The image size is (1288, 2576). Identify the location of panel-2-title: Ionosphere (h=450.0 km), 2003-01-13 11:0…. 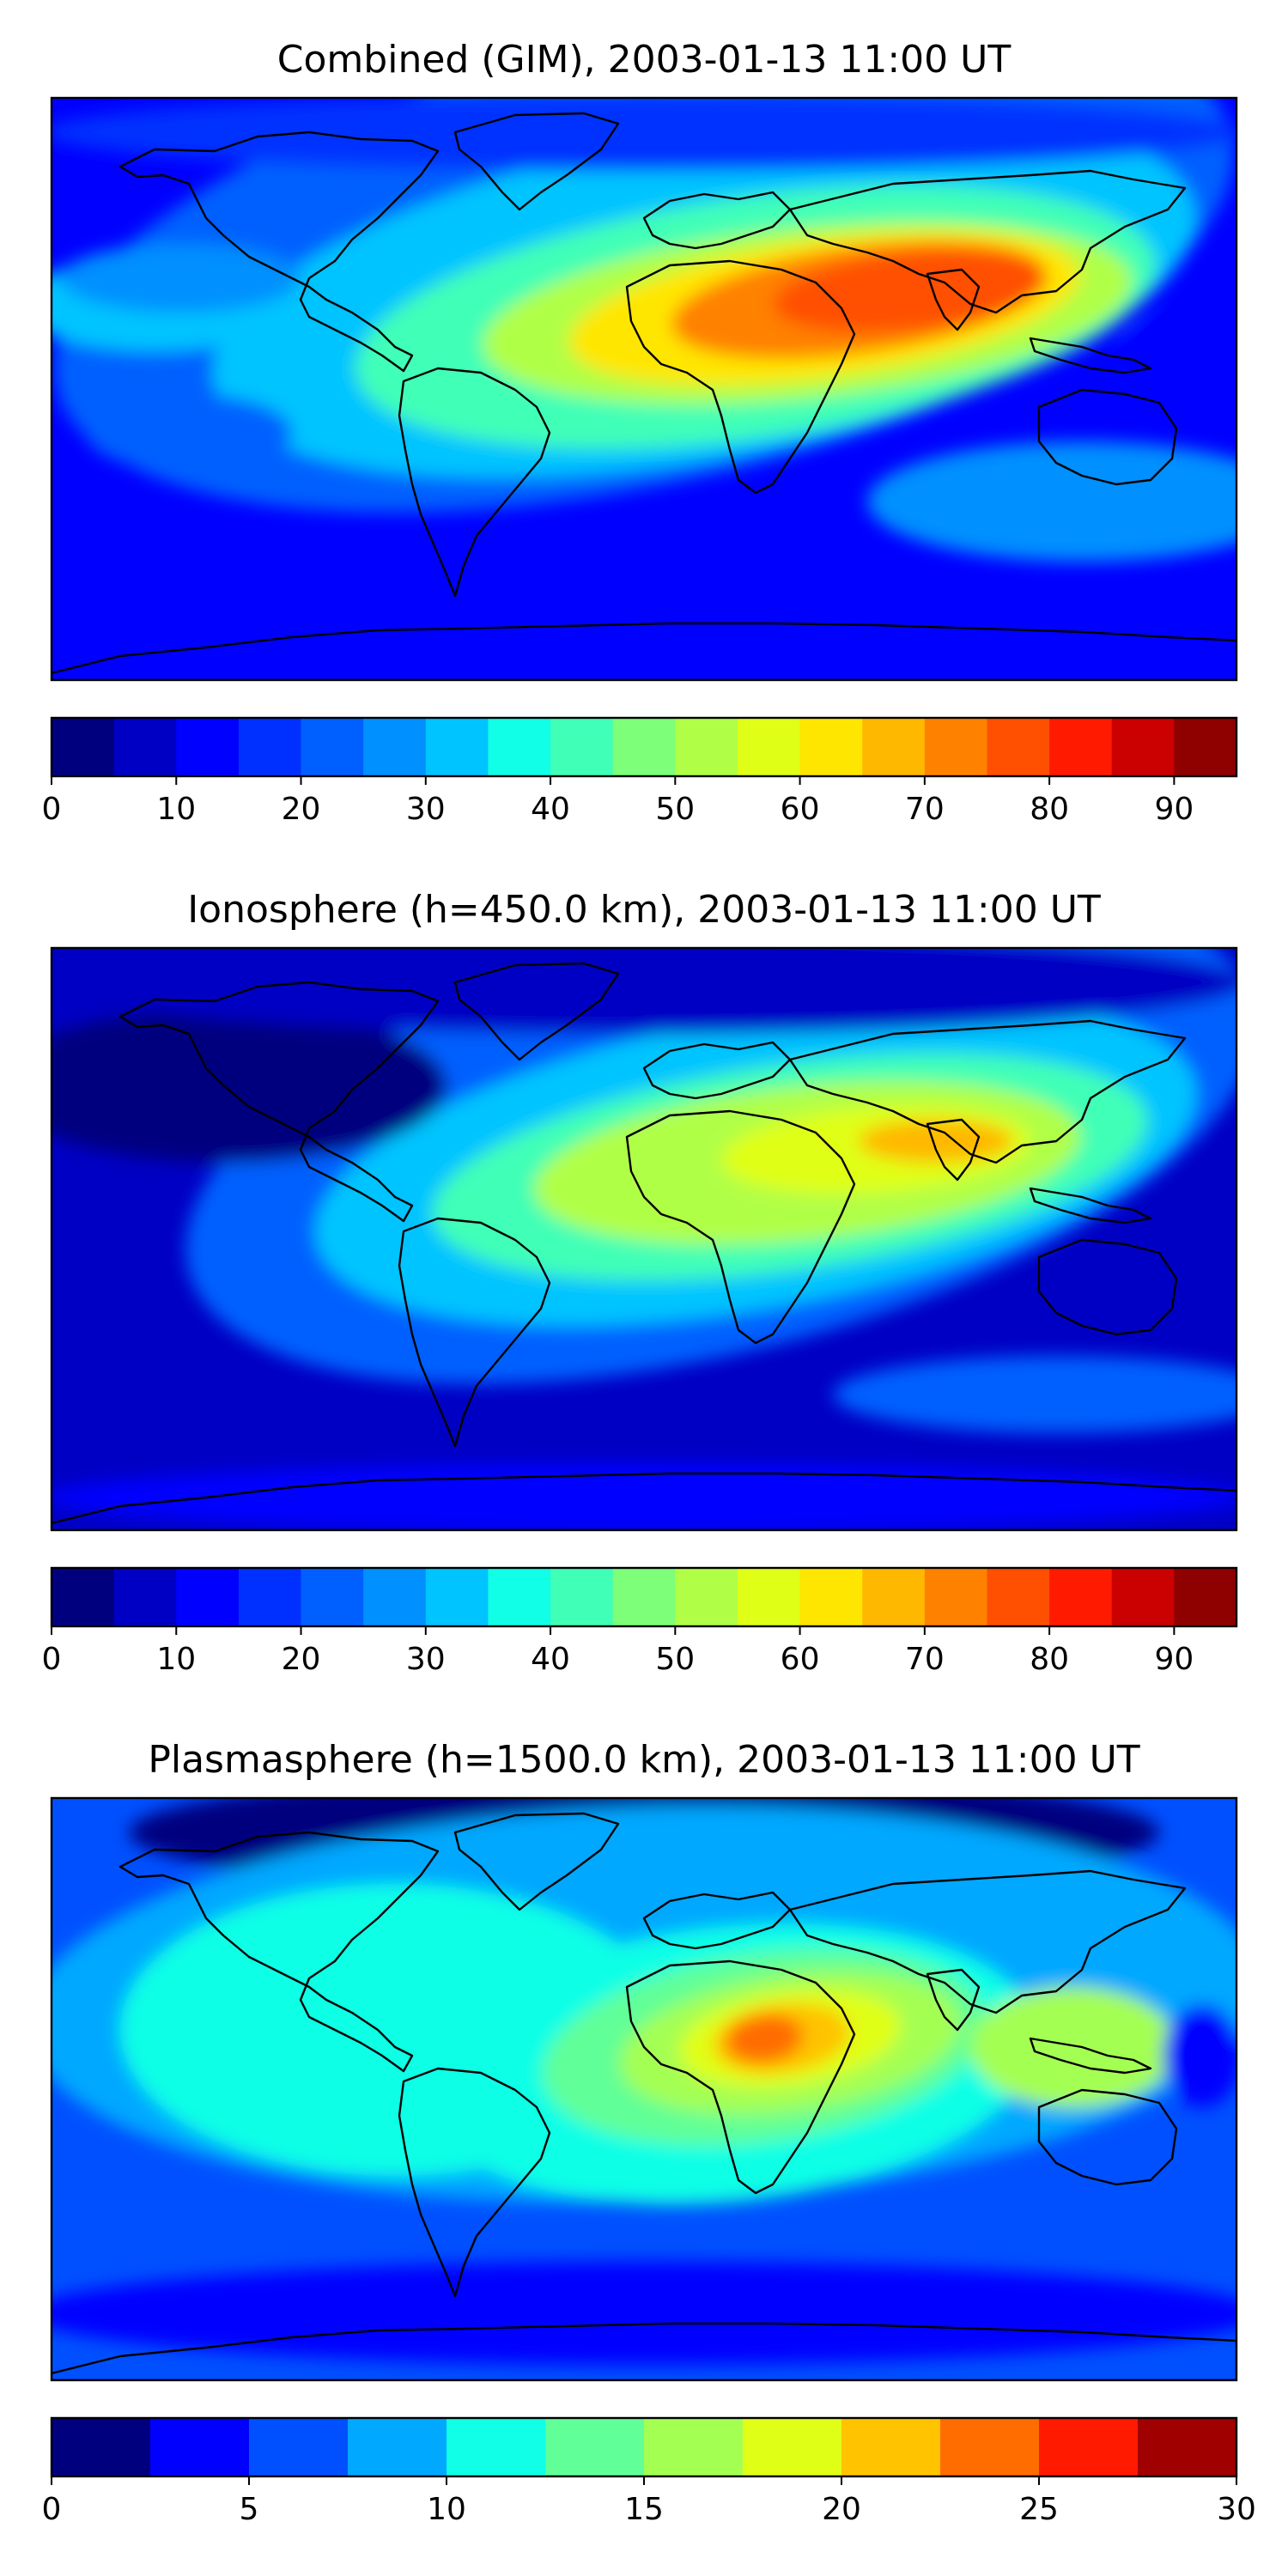
(644, 910).